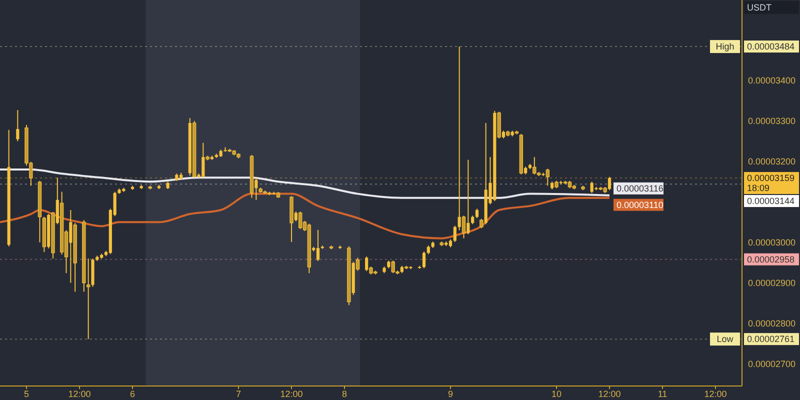 The height and width of the screenshot is (400, 800). Describe the element at coordinates (772, 161) in the screenshot. I see `y-tick-label: 0.00003200` at that location.